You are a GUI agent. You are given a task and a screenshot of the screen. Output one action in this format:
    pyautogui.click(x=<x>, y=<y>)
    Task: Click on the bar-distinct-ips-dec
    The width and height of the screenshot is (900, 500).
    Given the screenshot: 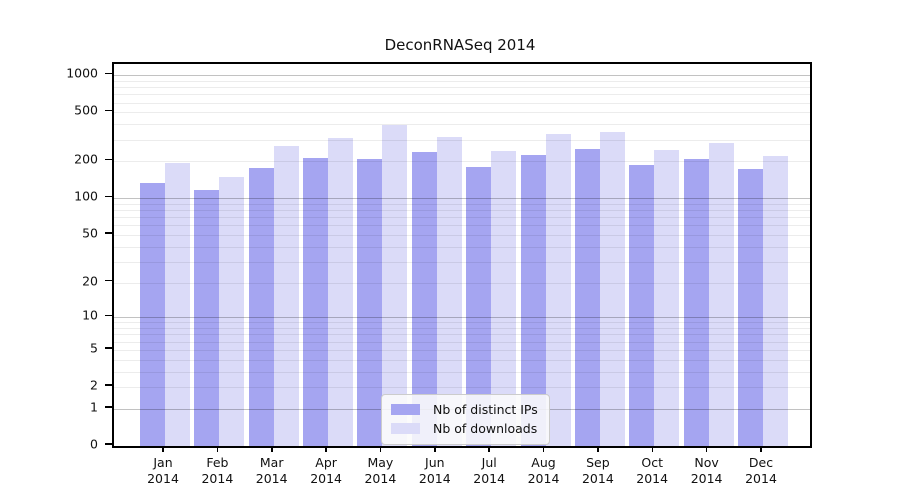 What is the action you would take?
    pyautogui.click(x=750, y=307)
    